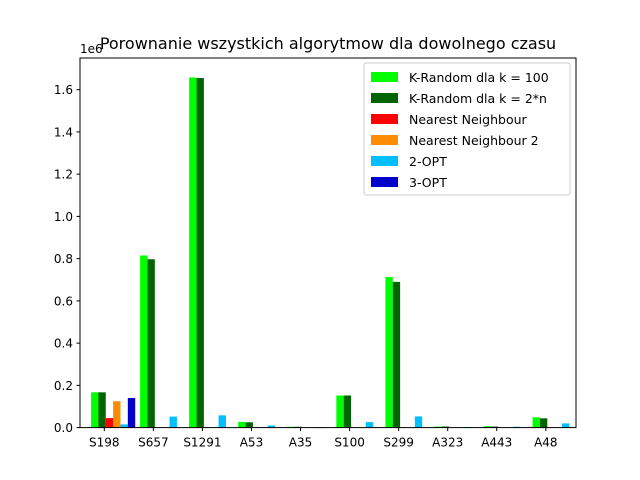 The width and height of the screenshot is (640, 480). Describe the element at coordinates (468, 119) in the screenshot. I see `legend-label: Nearest Neighbour` at that location.